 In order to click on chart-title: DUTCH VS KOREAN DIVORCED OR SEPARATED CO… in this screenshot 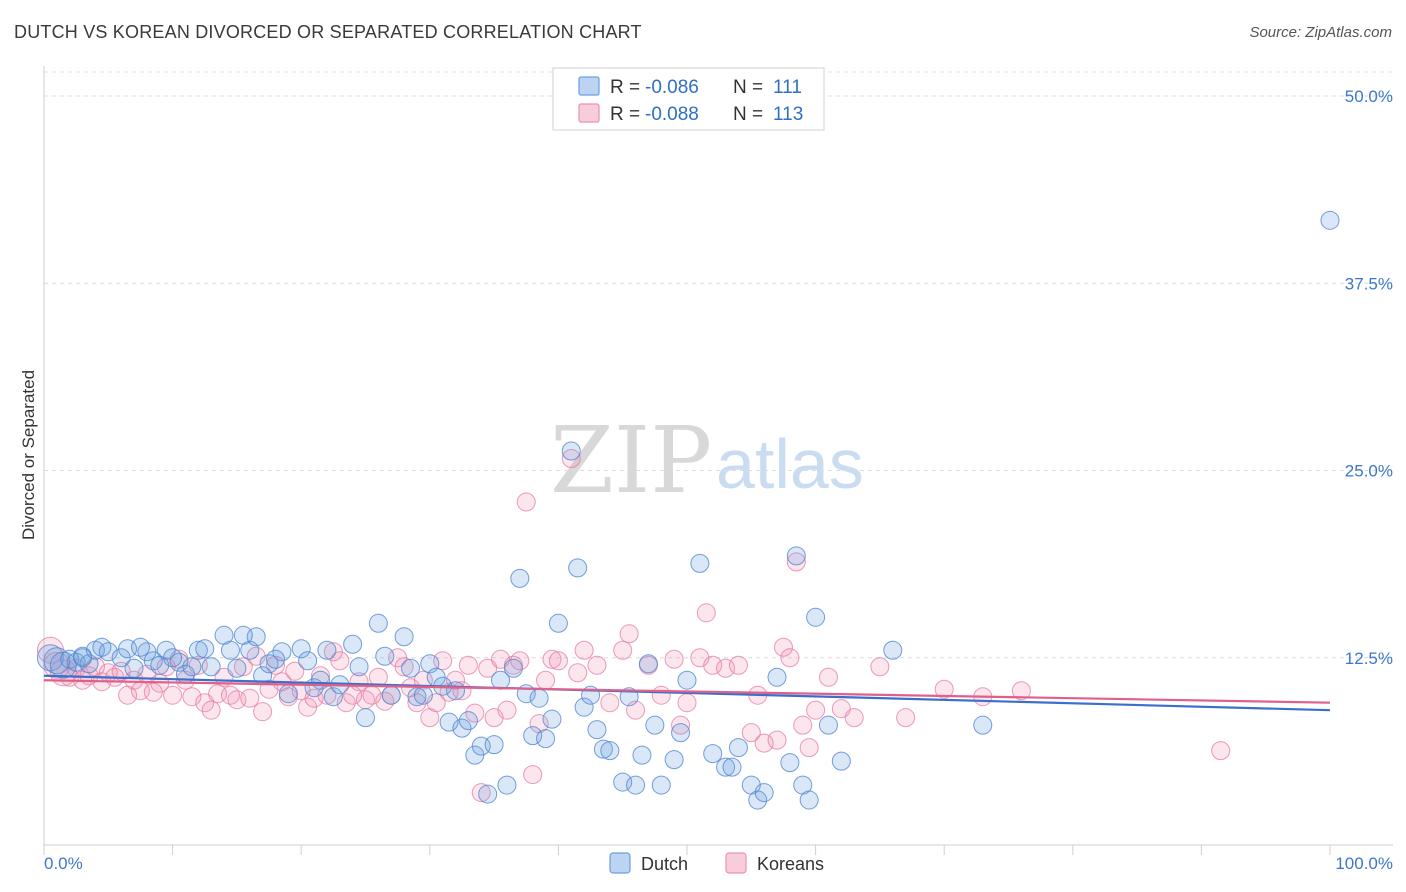, I will do `click(328, 32)`.